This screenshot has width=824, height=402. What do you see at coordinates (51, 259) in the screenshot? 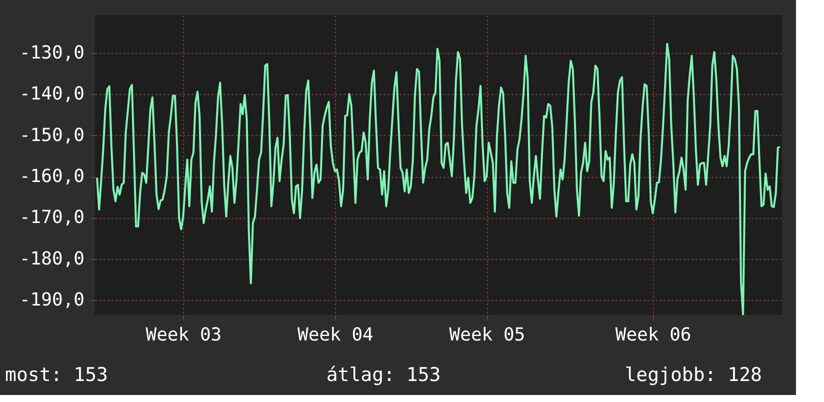
I see `y-tick-label: -180,0` at bounding box center [51, 259].